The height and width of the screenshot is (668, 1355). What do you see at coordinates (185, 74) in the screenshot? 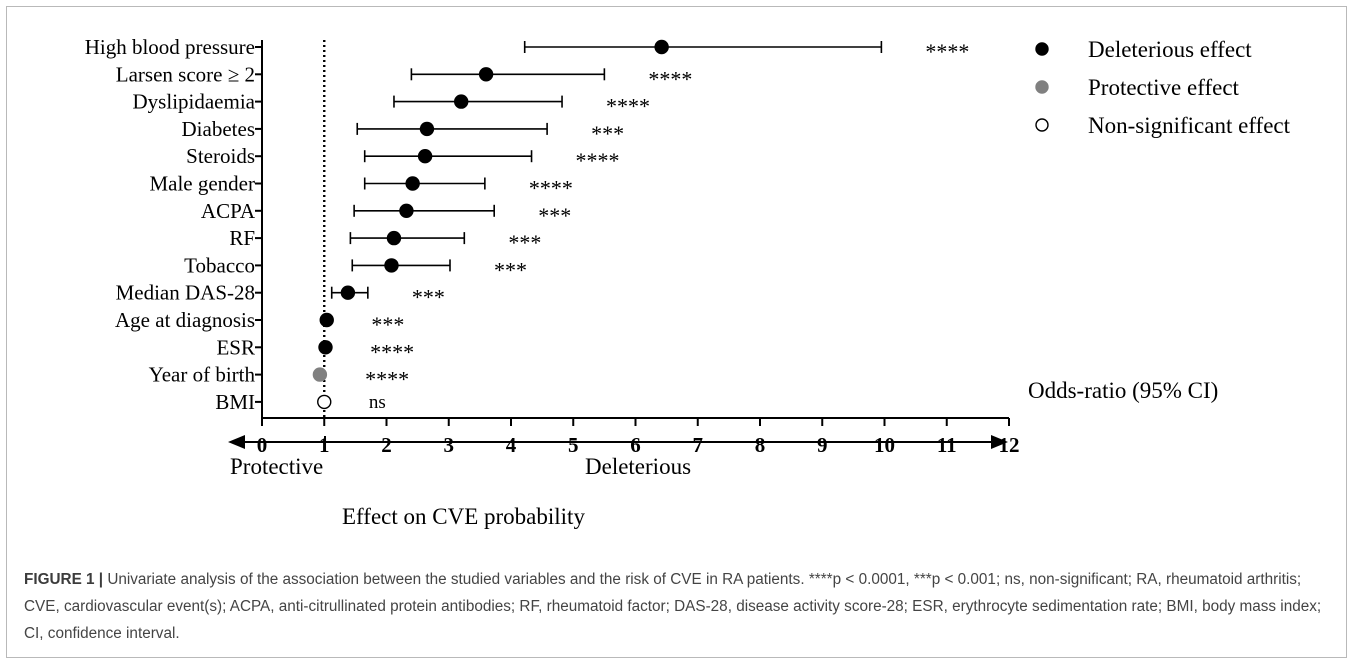
I see `row-label: Larsen score ≥ 2` at bounding box center [185, 74].